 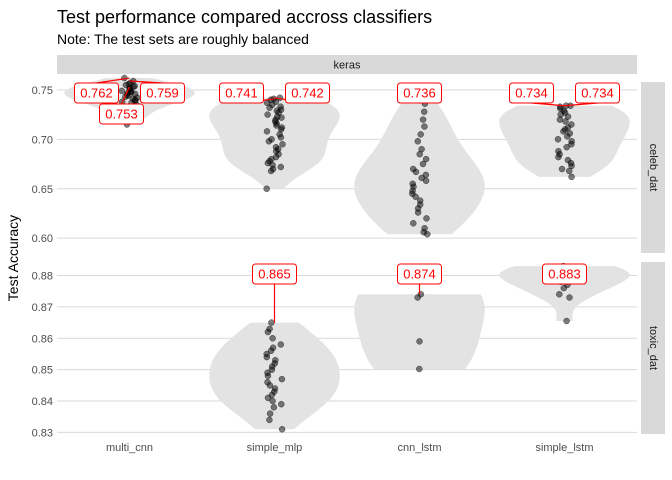 I want to click on value-label: 0.753, so click(x=121, y=113).